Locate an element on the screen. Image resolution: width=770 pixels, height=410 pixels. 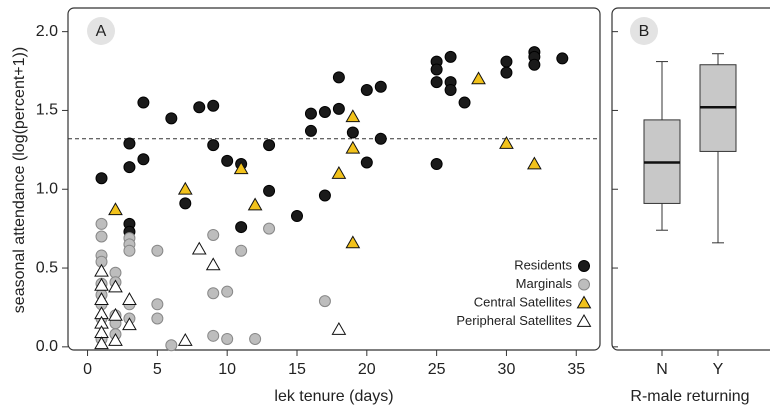
x-tick-label: 0 is located at coordinates (87, 369).